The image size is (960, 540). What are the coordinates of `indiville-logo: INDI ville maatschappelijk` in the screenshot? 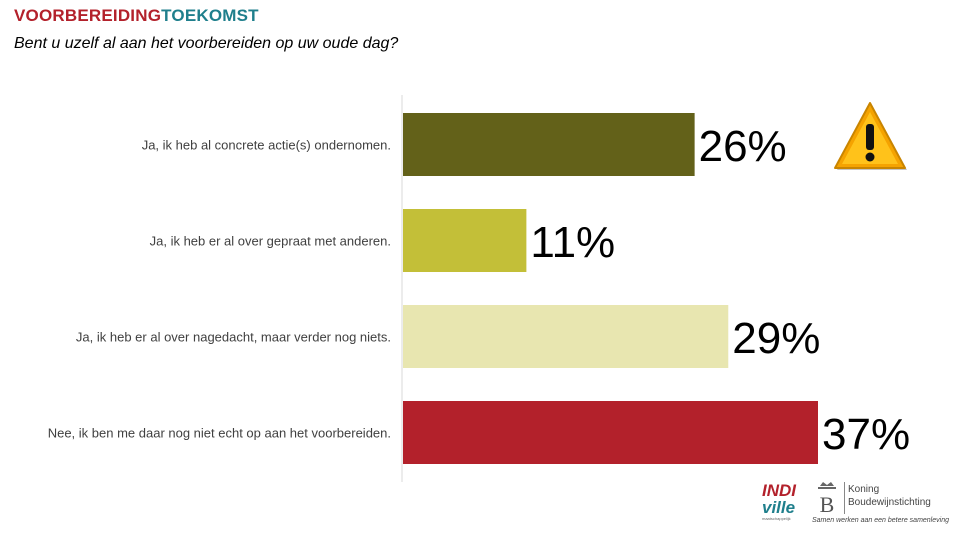 It's located at (784, 503).